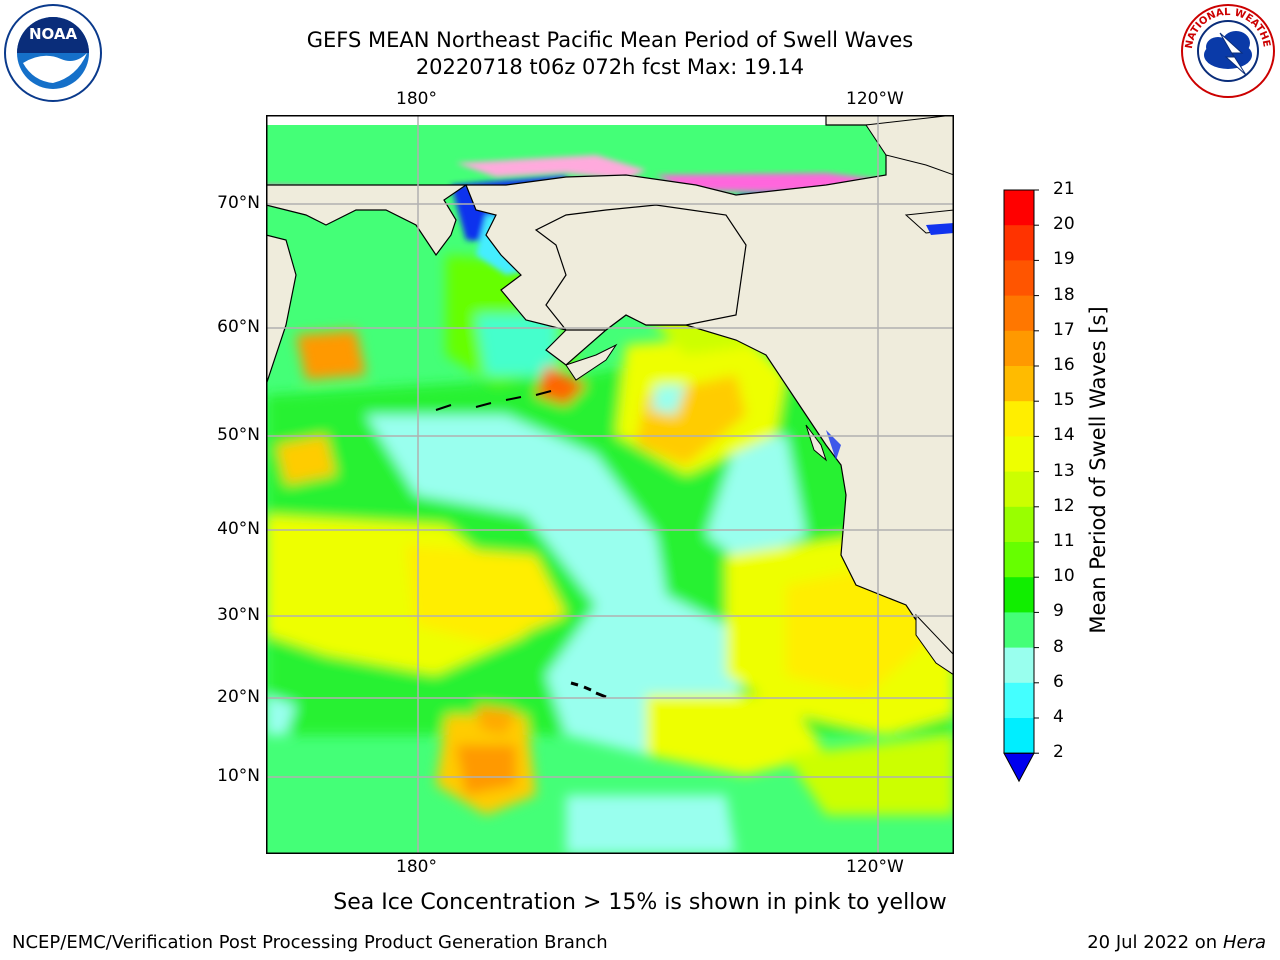 This screenshot has height=960, width=1280. What do you see at coordinates (238, 203) in the screenshot?
I see `lat-label-70n: 70°N` at bounding box center [238, 203].